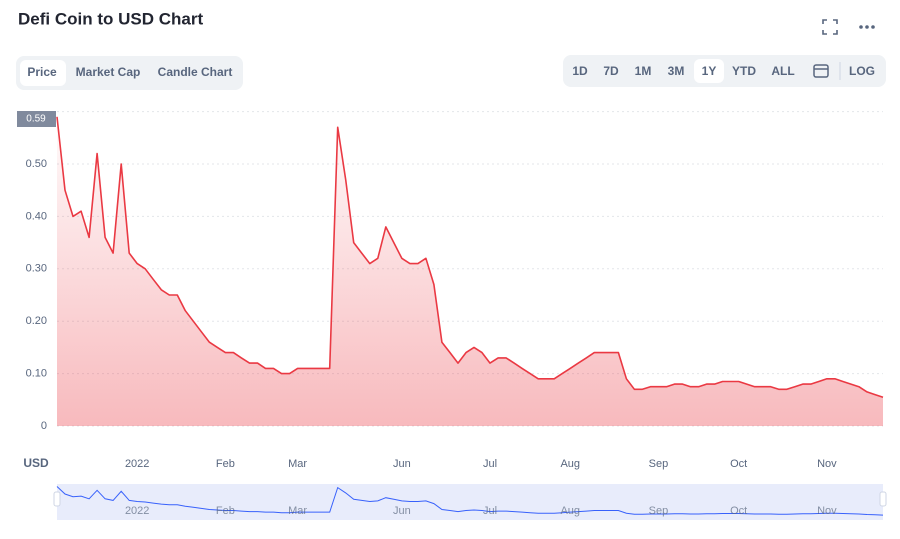 Image resolution: width=900 pixels, height=539 pixels. What do you see at coordinates (195, 72) in the screenshot?
I see `tab: Candle Chart` at bounding box center [195, 72].